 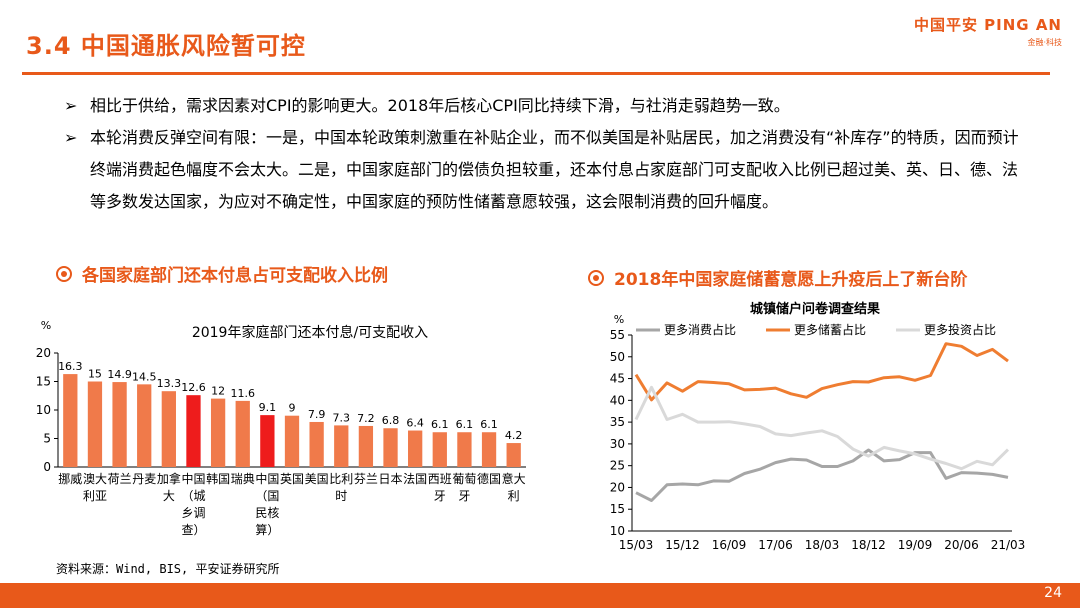 What do you see at coordinates (267, 513) in the screenshot?
I see `x-category-label: 民核` at bounding box center [267, 513].